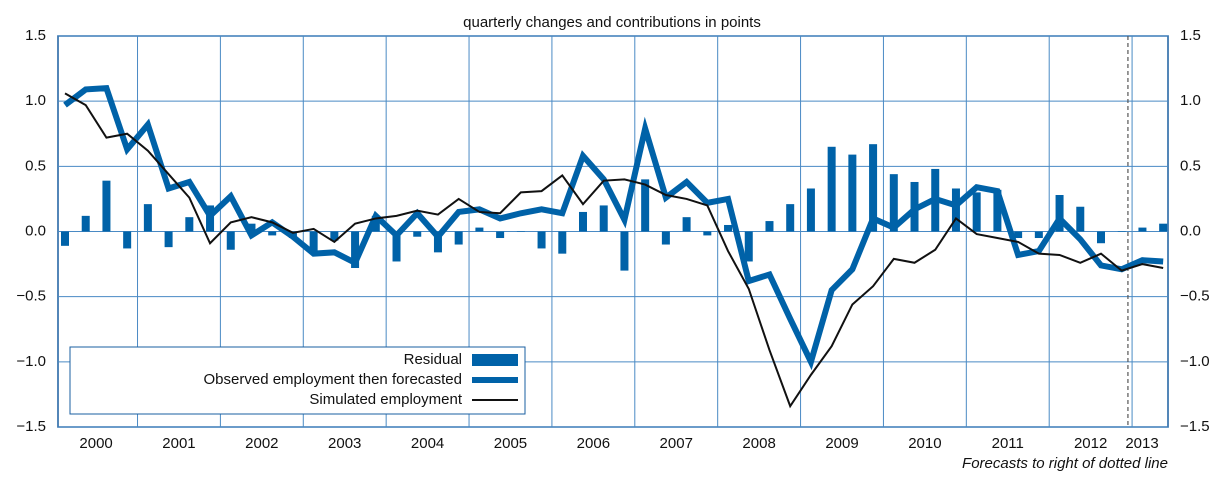 This screenshot has width=1224, height=477. I want to click on y-tick-label: −1.5, so click(31, 426).